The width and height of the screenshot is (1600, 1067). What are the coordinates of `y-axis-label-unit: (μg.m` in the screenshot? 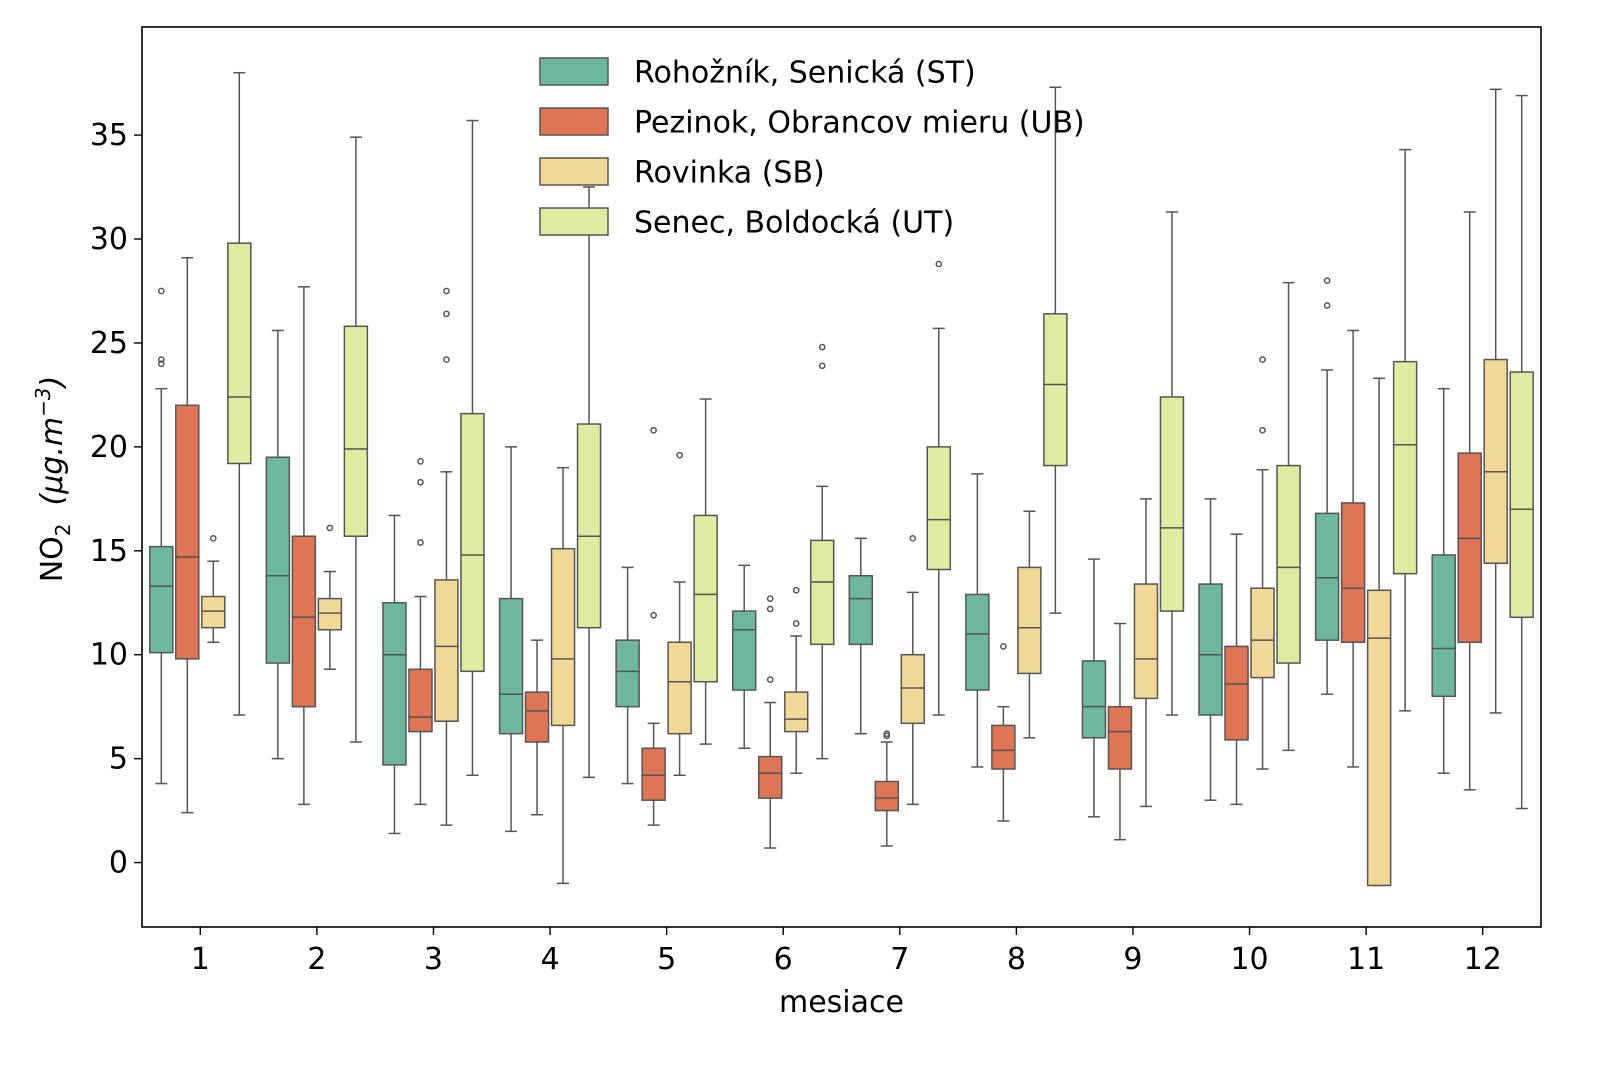 It's located at (52, 461).